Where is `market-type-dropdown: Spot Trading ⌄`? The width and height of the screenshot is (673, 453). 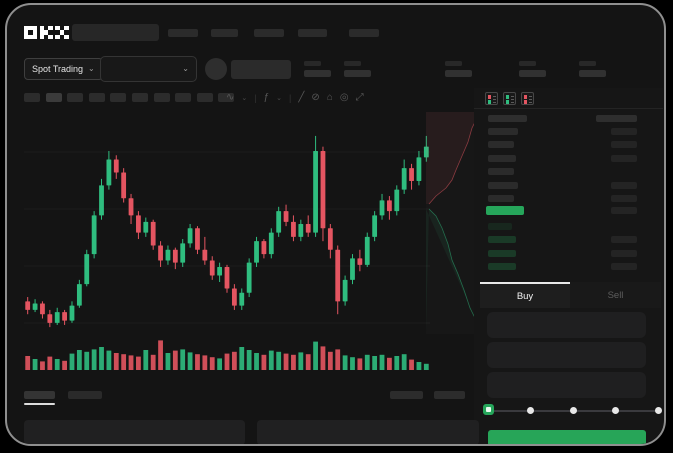 market-type-dropdown: Spot Trading ⌄ is located at coordinates (63, 69).